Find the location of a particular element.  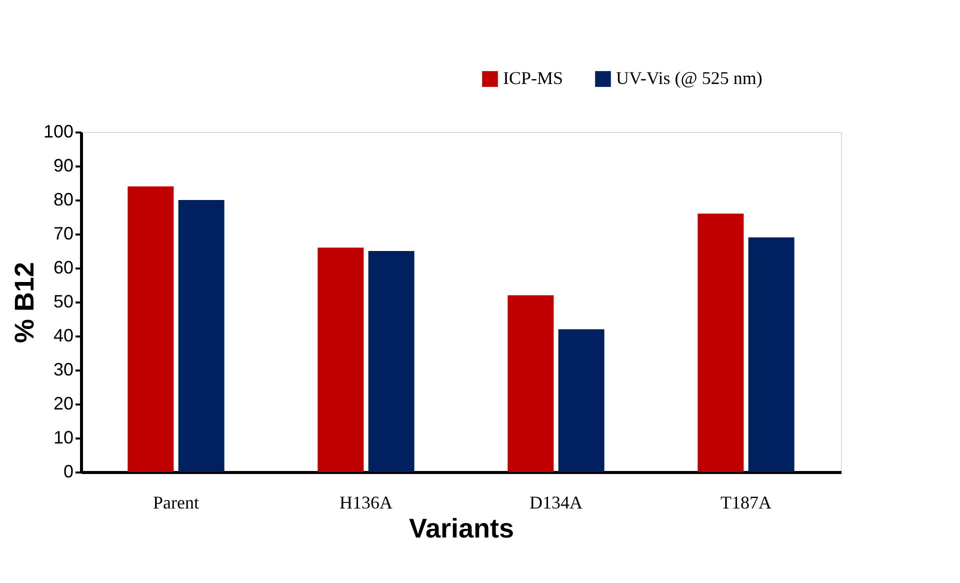

y-tick-label: 0 is located at coordinates (68, 472).